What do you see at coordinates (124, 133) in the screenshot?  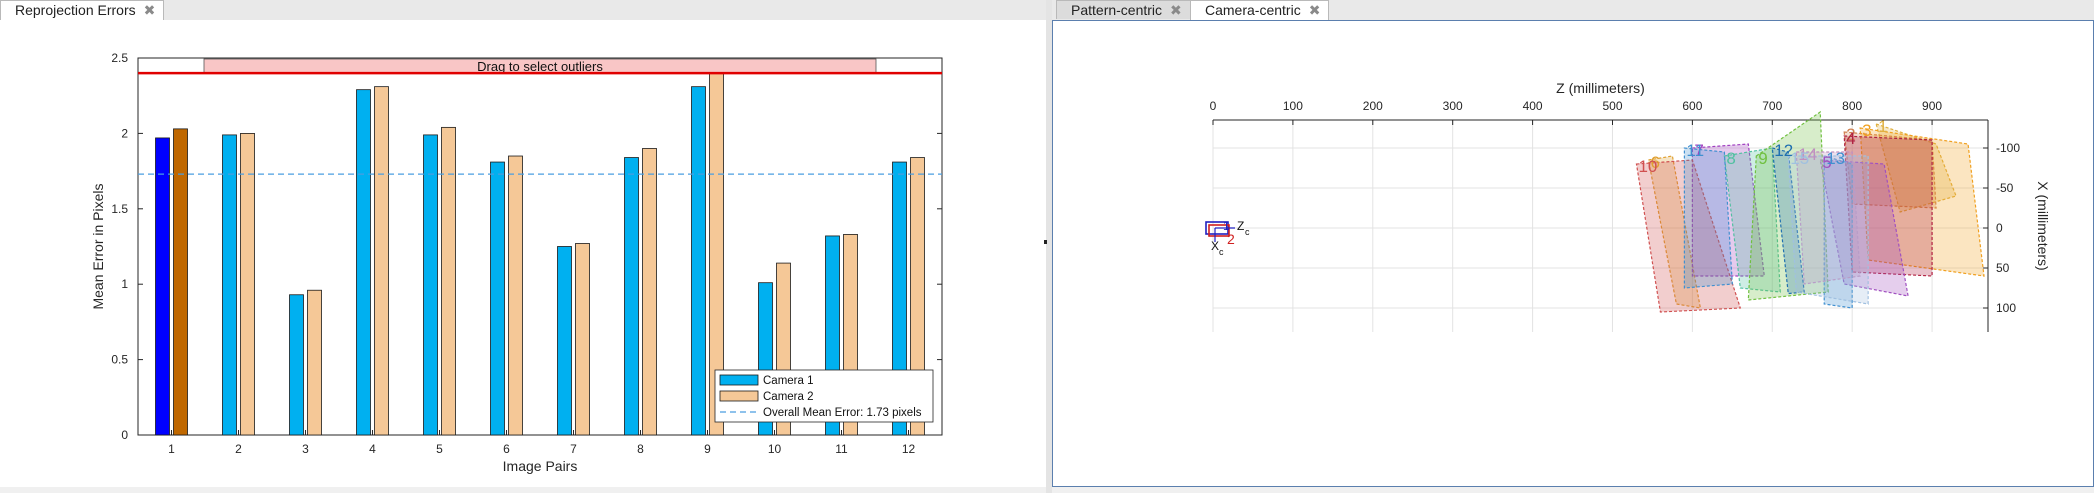 I see `y-tick-label: 2` at bounding box center [124, 133].